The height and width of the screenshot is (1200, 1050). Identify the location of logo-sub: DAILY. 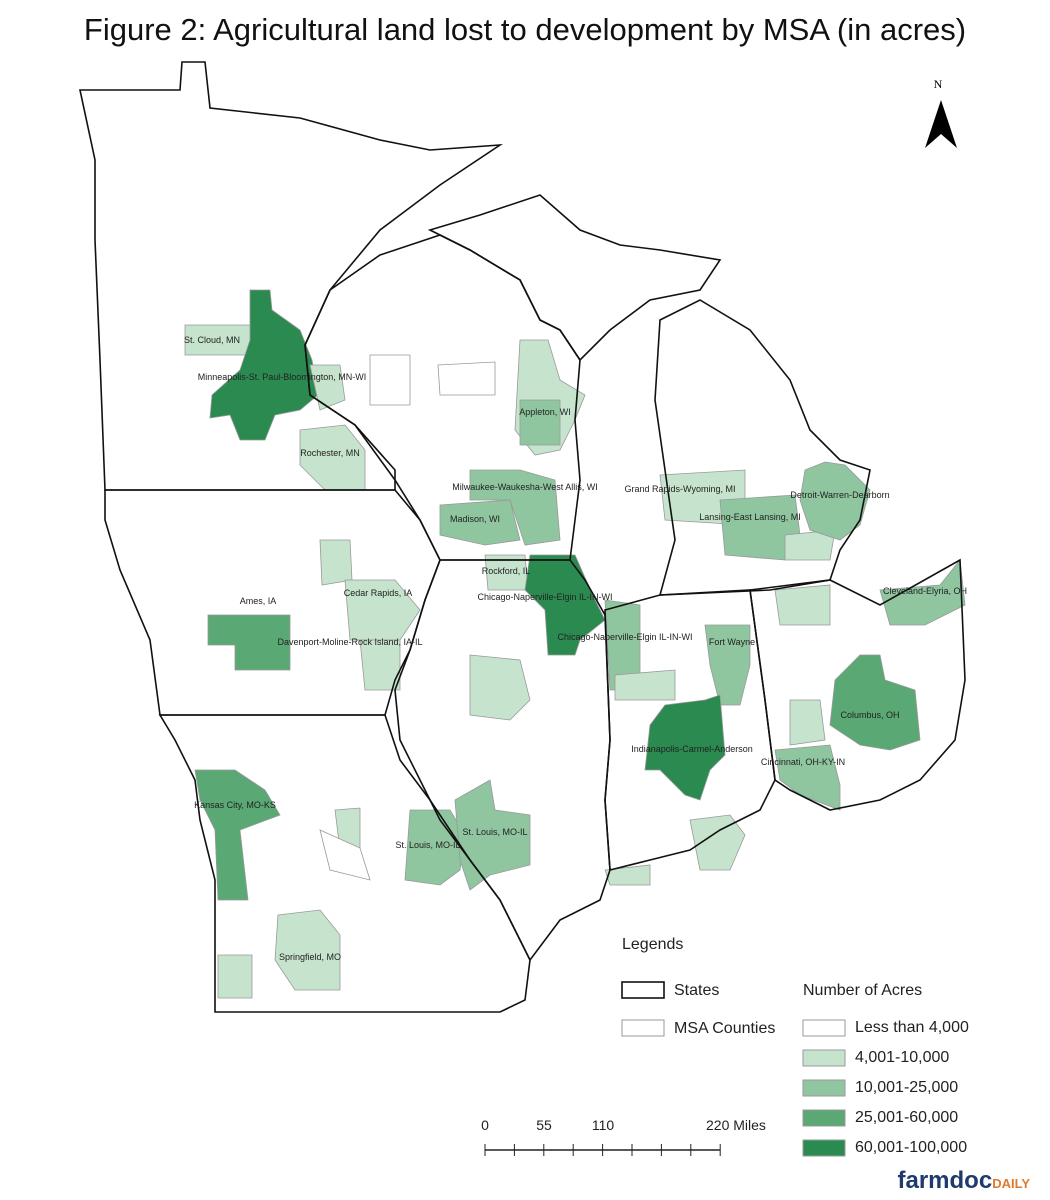
(1011, 1183).